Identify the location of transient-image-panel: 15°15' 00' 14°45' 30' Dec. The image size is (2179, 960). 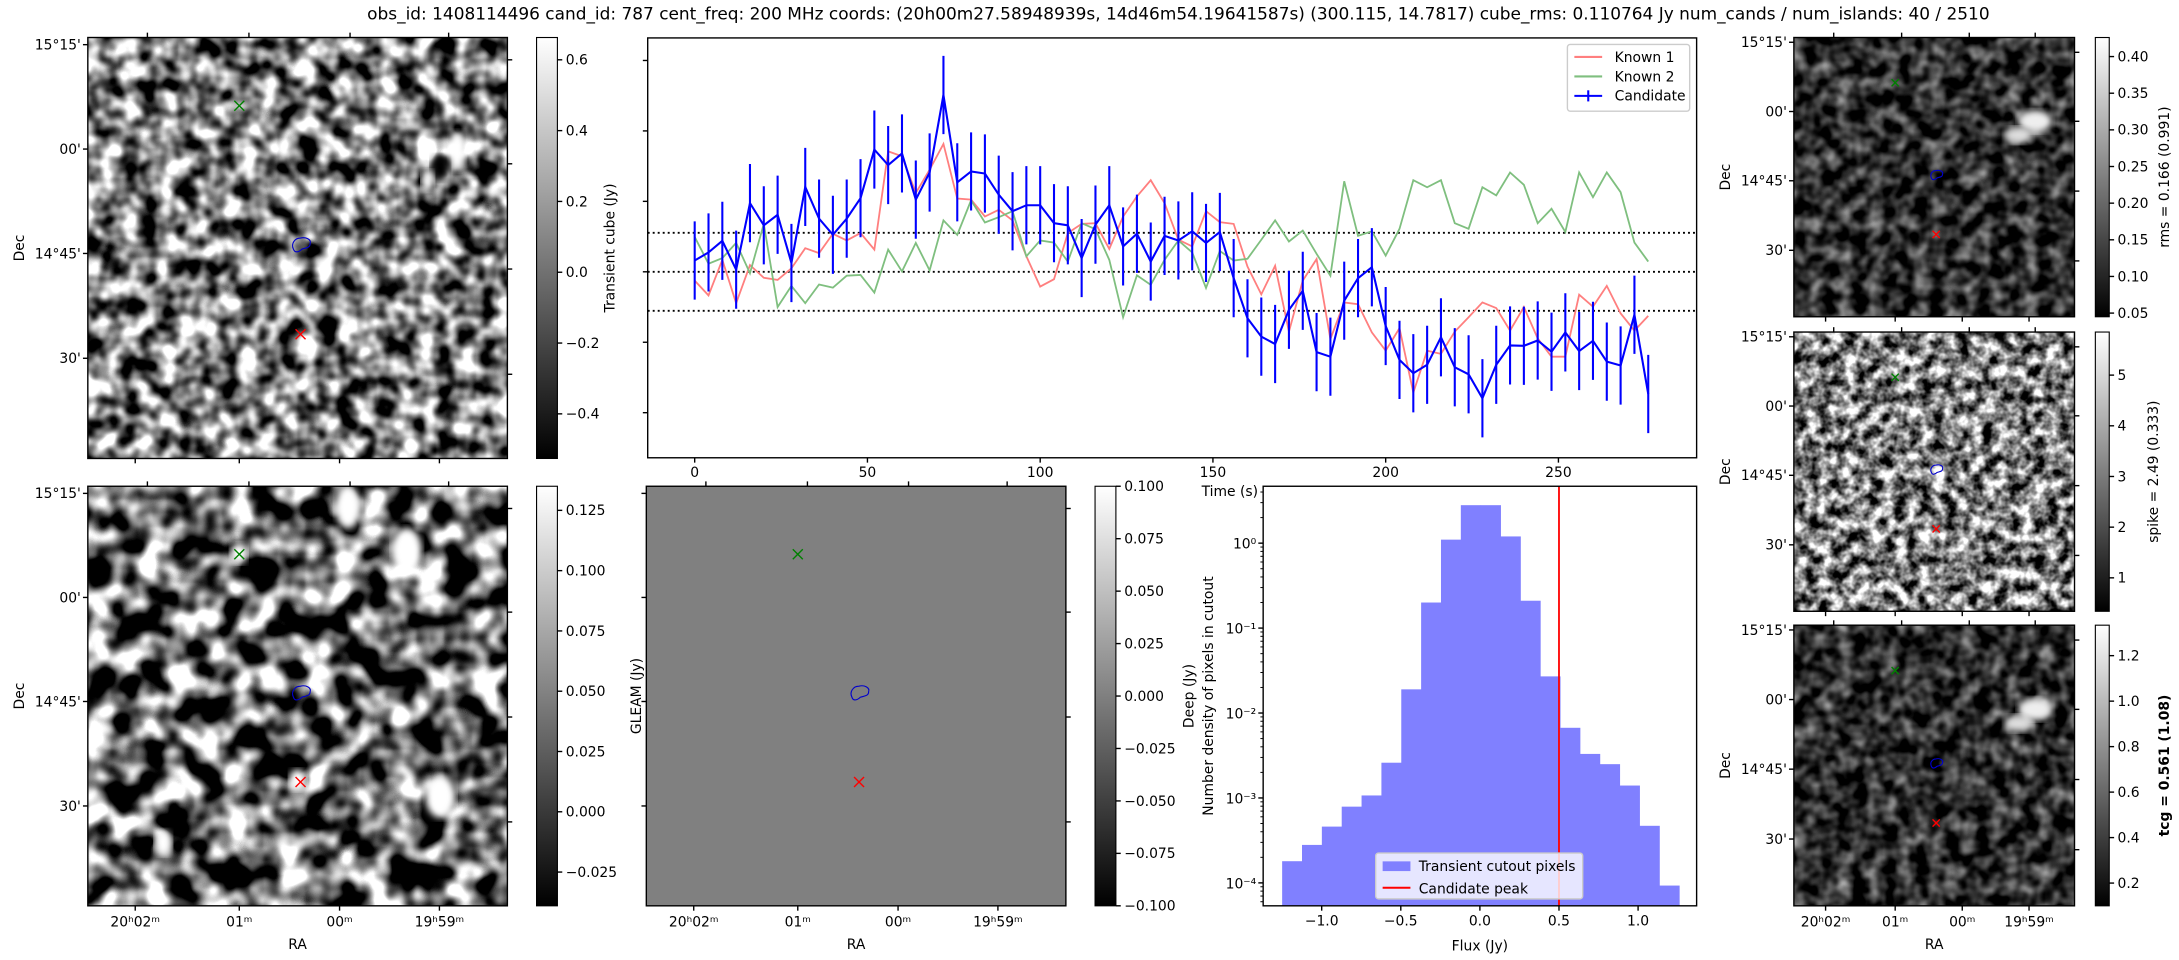
(262, 248).